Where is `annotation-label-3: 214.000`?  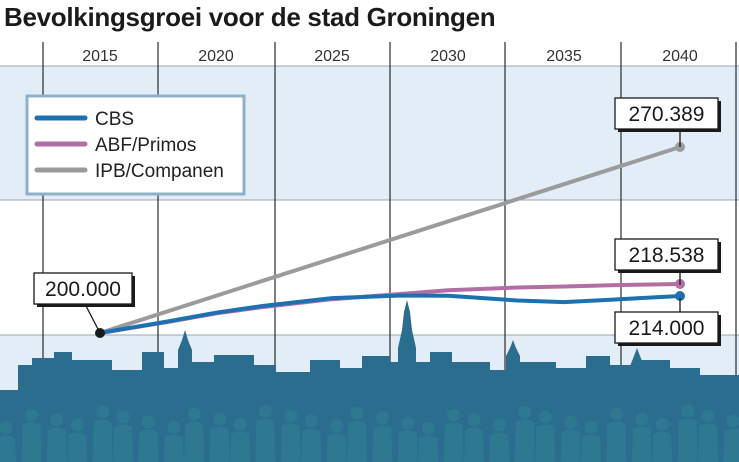 annotation-label-3: 214.000 is located at coordinates (667, 328).